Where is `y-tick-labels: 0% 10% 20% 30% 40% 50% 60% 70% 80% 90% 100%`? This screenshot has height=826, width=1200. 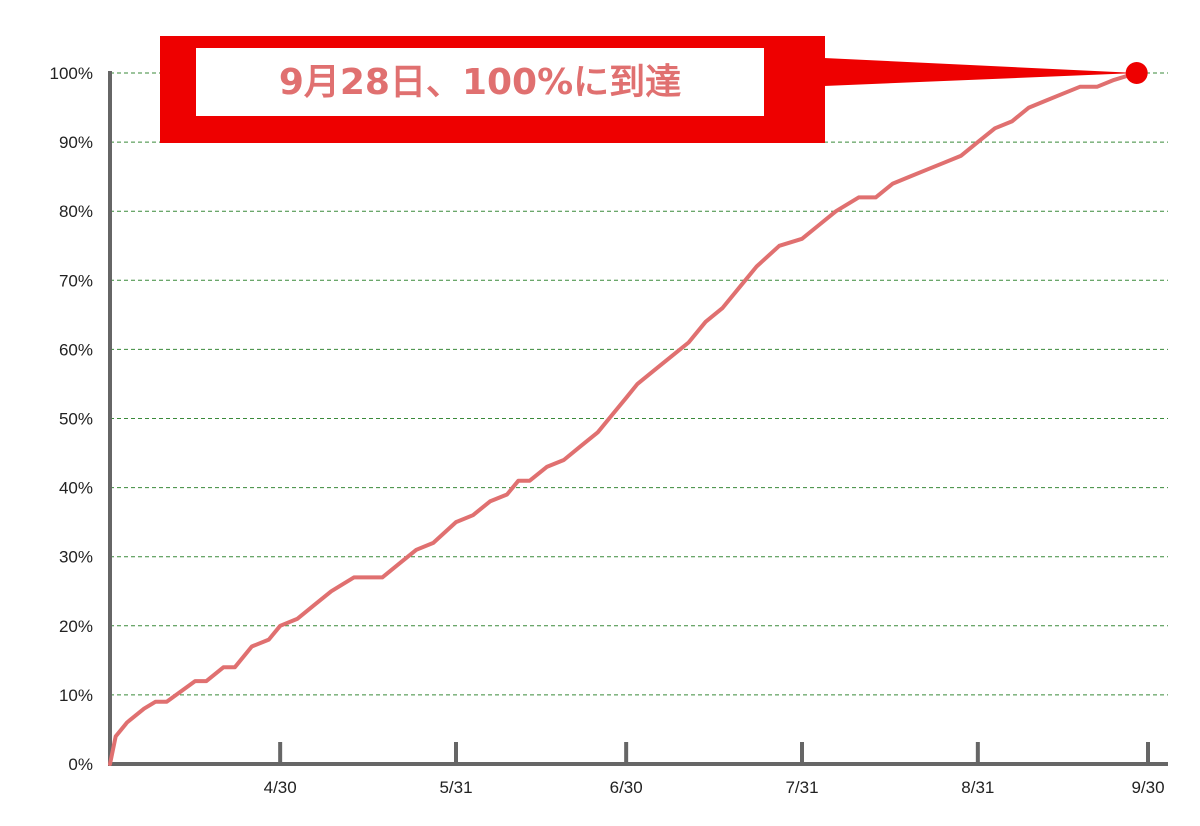
y-tick-labels: 0% 10% 20% 30% 40% 50% 60% 70% 80% 90% 100% is located at coordinates (71, 419).